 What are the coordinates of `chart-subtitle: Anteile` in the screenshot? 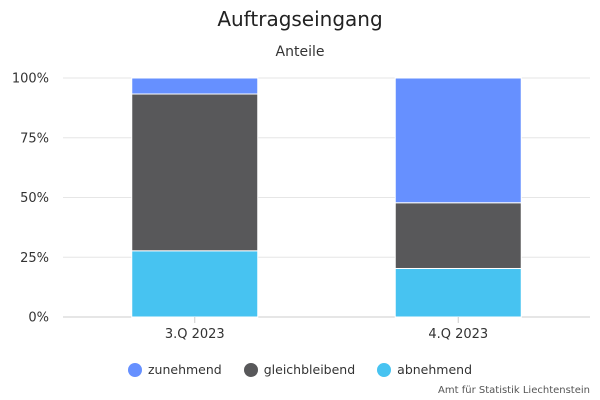 It's located at (300, 52).